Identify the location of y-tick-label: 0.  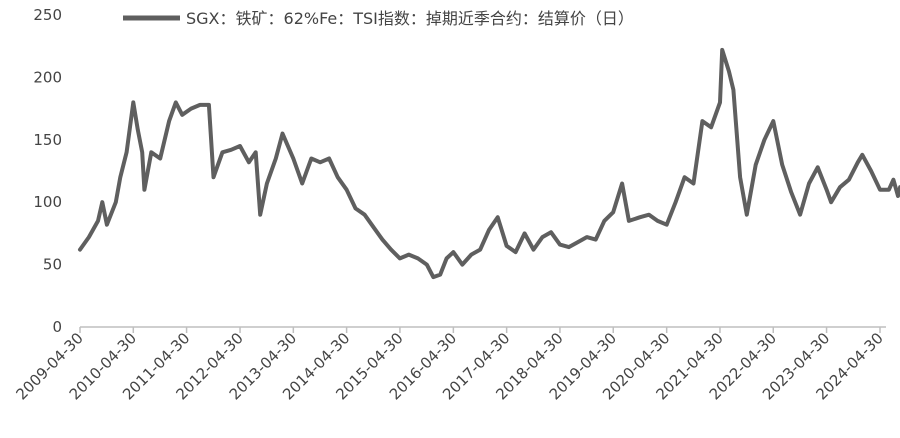
(57, 327).